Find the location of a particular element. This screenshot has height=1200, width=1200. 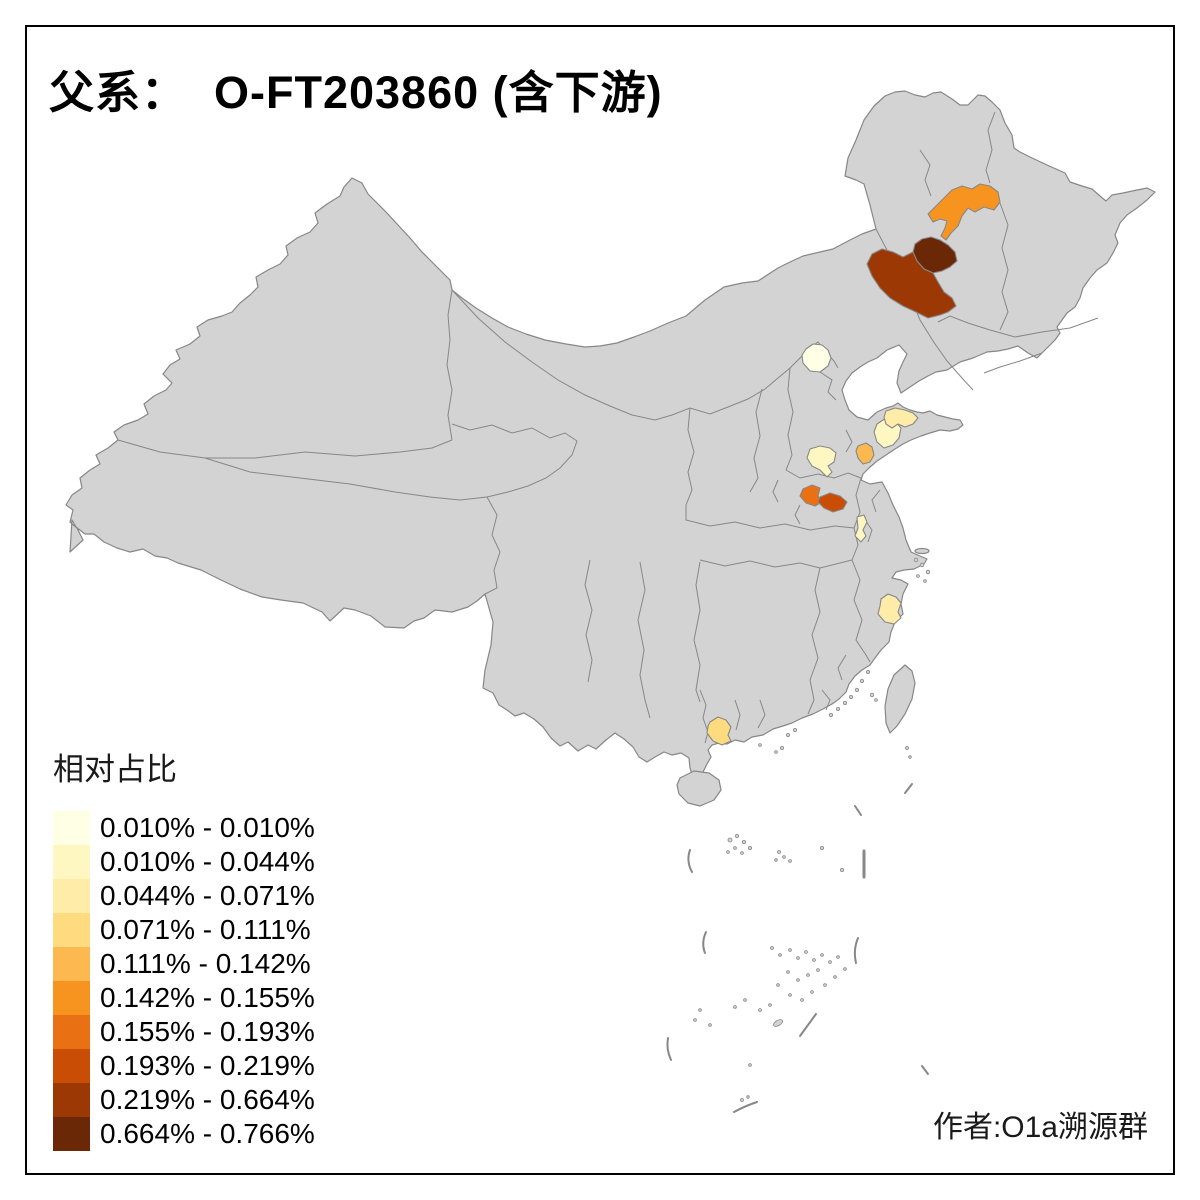

legend-row: 0.044% - 0.071% is located at coordinates (184, 896).